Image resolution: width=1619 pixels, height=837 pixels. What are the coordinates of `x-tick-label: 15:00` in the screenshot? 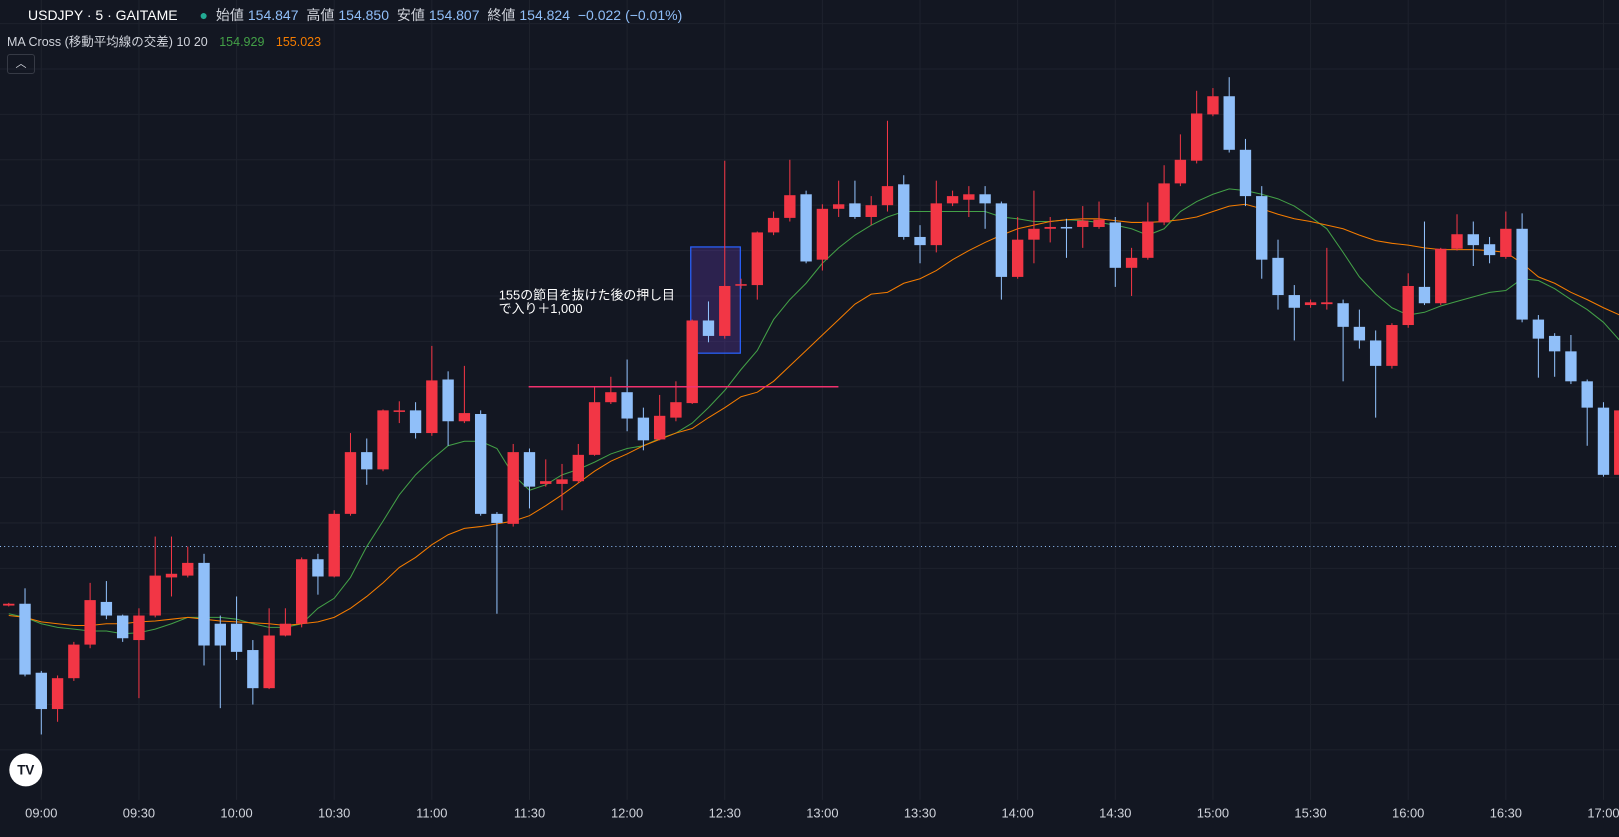 It's located at (1213, 813).